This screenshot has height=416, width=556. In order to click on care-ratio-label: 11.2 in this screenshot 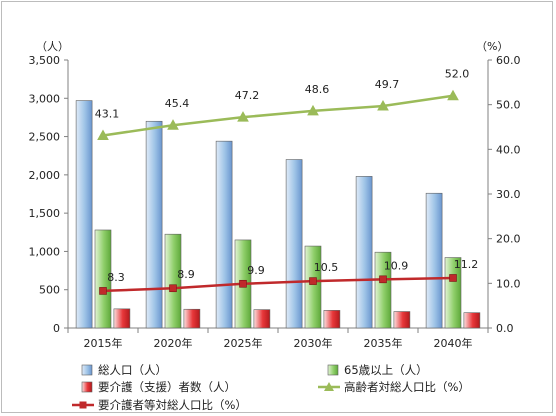, I will do `click(466, 264)`.